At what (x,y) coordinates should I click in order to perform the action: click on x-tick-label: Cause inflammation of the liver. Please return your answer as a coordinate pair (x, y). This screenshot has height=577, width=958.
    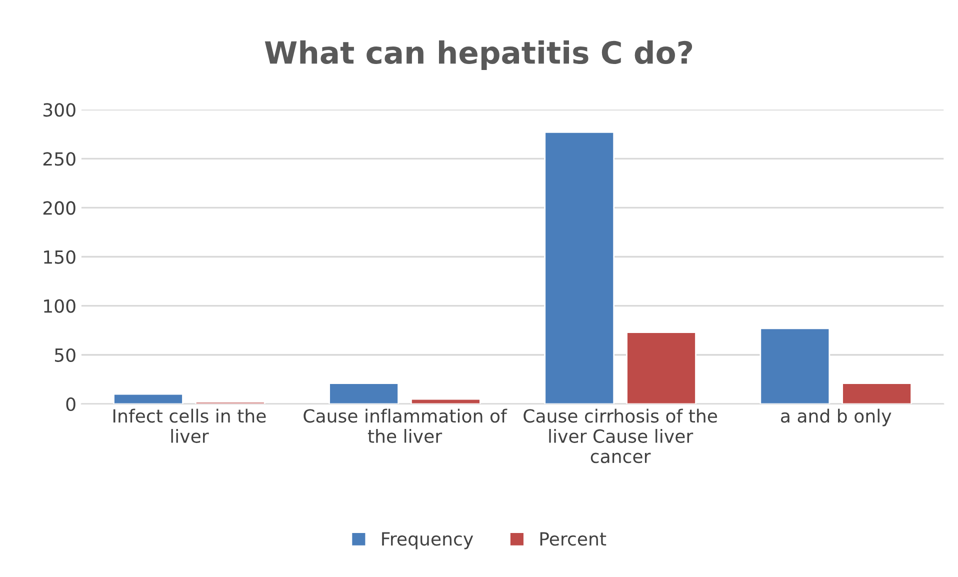
    Looking at the image, I should click on (406, 425).